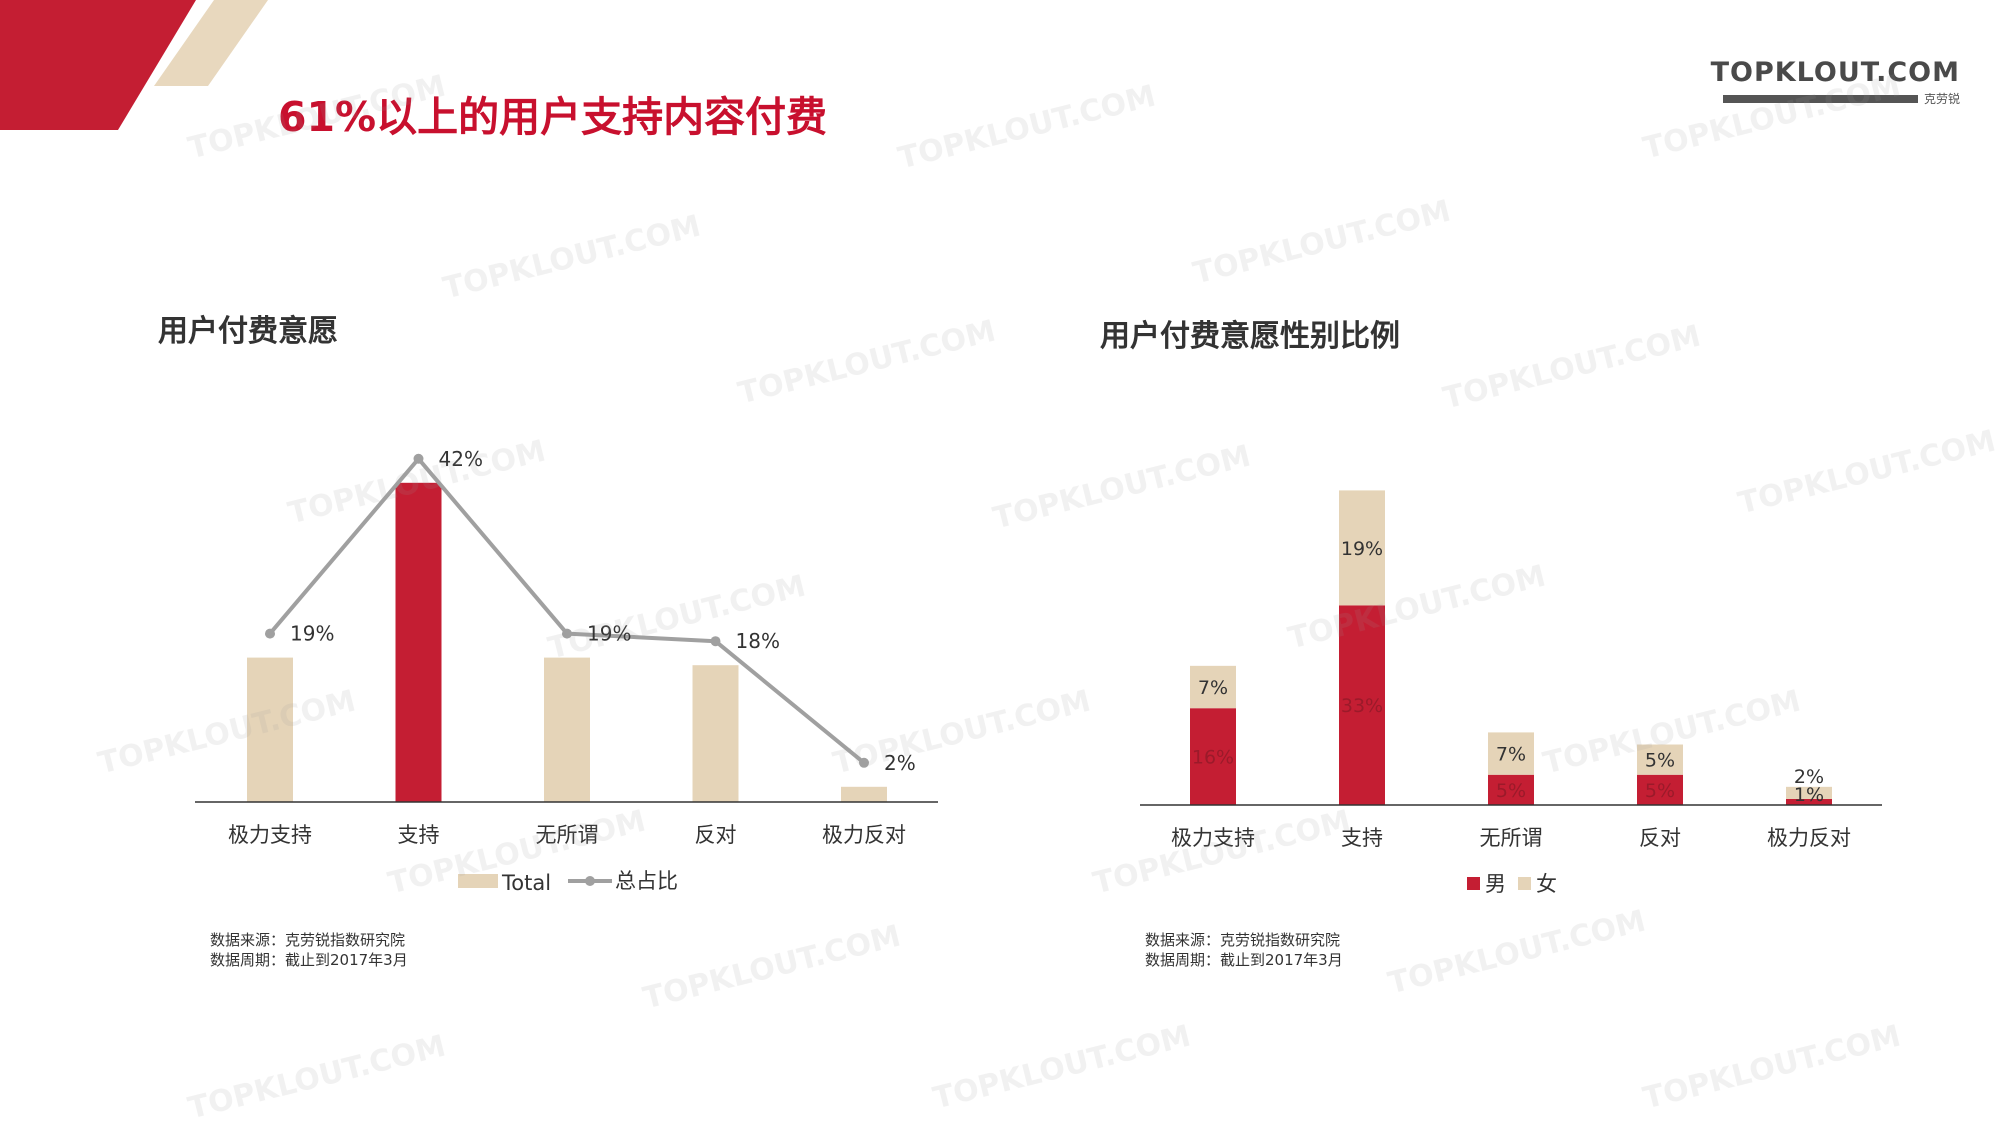 The height and width of the screenshot is (1126, 2000). Describe the element at coordinates (98, 65) in the screenshot. I see `corner-red-shape` at that location.